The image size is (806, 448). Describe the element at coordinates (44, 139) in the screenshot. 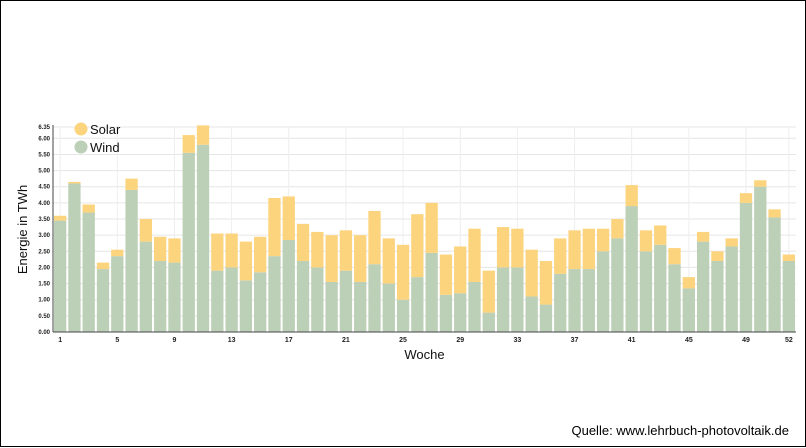

I see `y-tick-label: 6.00` at that location.